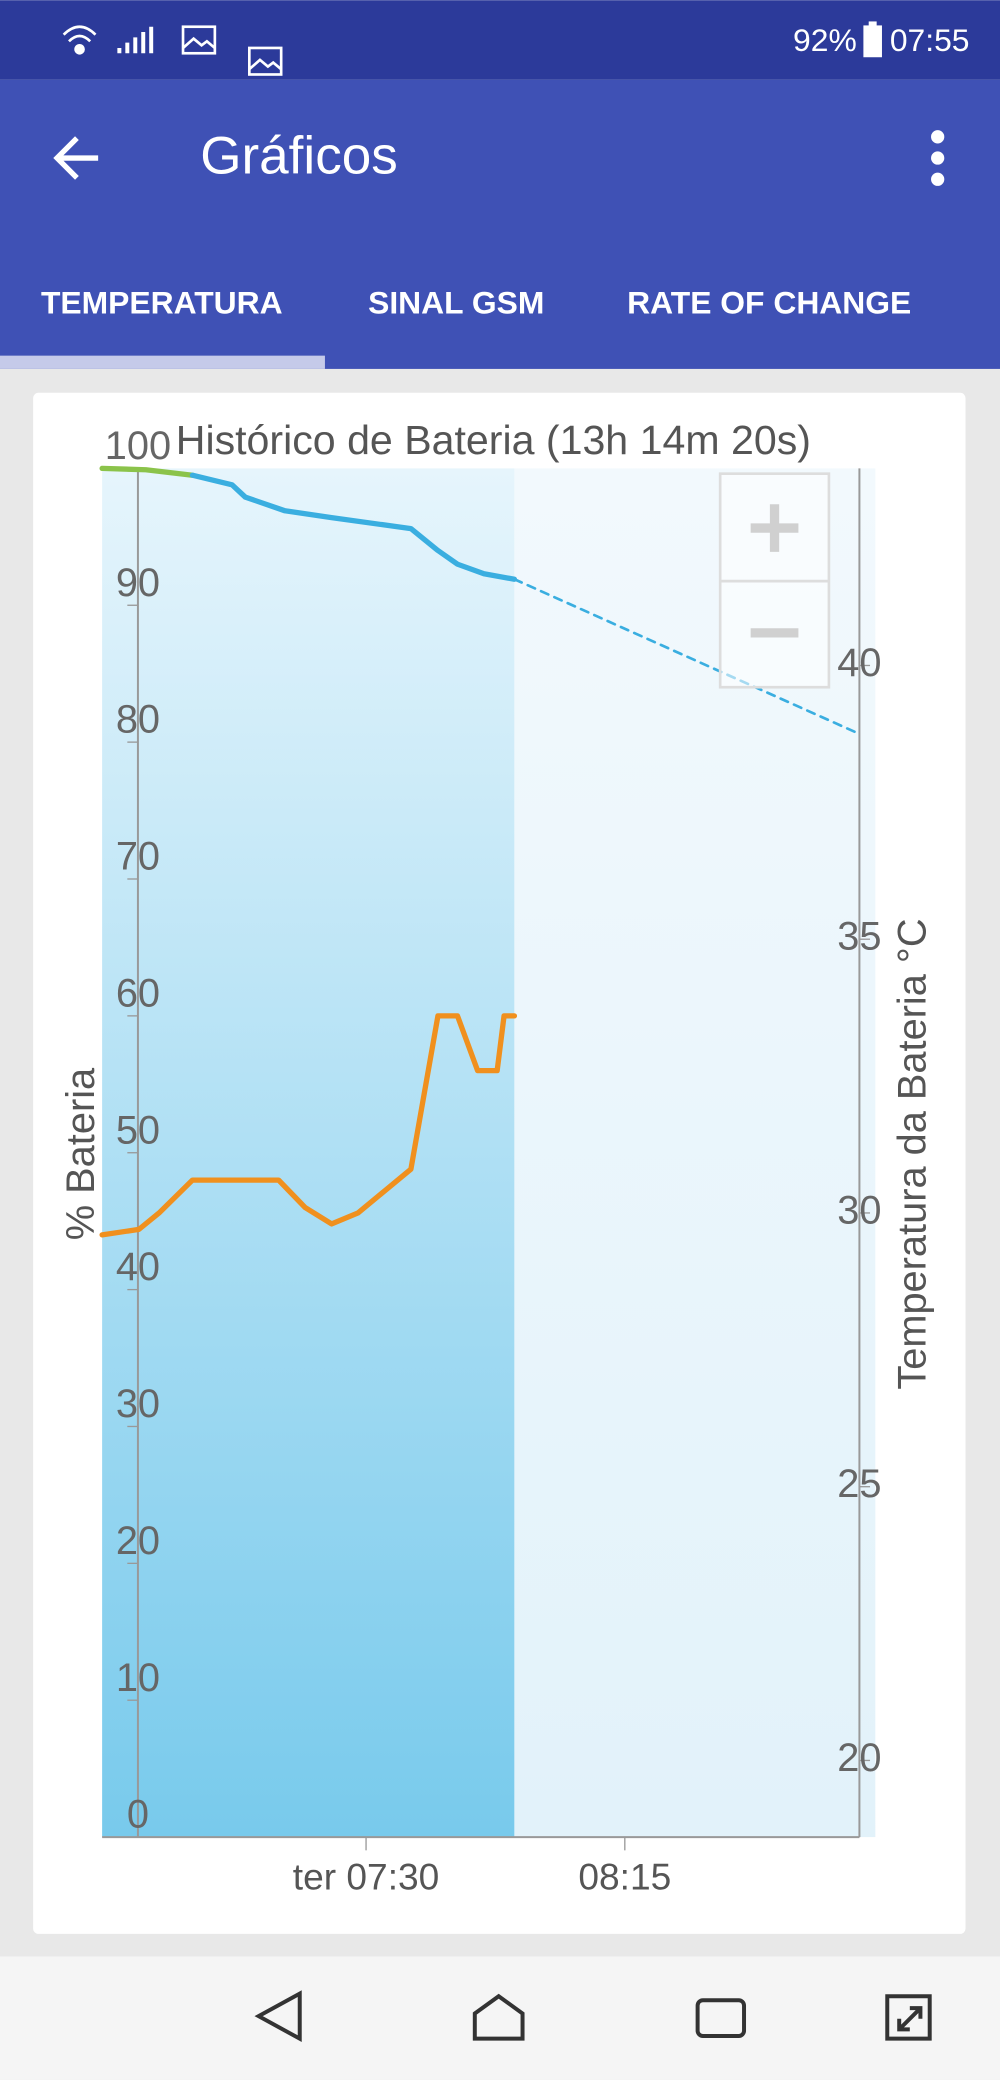  Describe the element at coordinates (162, 362) in the screenshot. I see `tab-indicator` at that location.